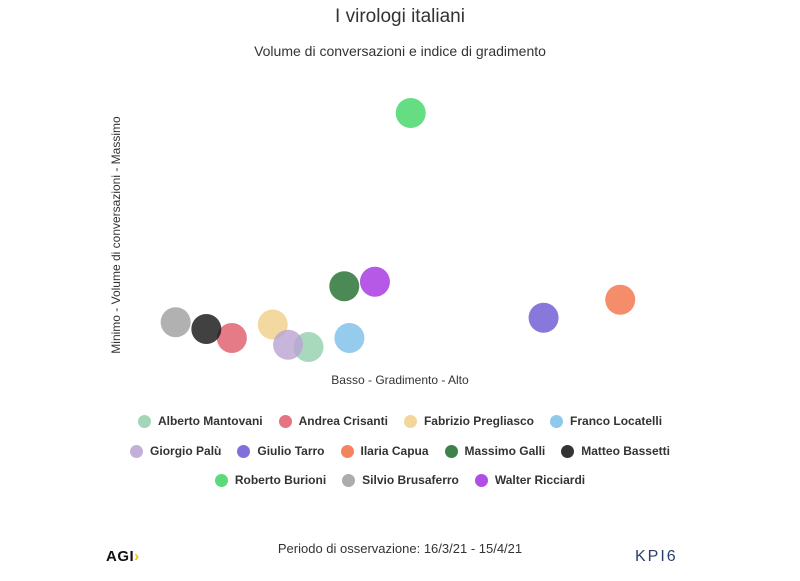 This screenshot has height=581, width=800. I want to click on legend-item: Massimo Galli, so click(495, 451).